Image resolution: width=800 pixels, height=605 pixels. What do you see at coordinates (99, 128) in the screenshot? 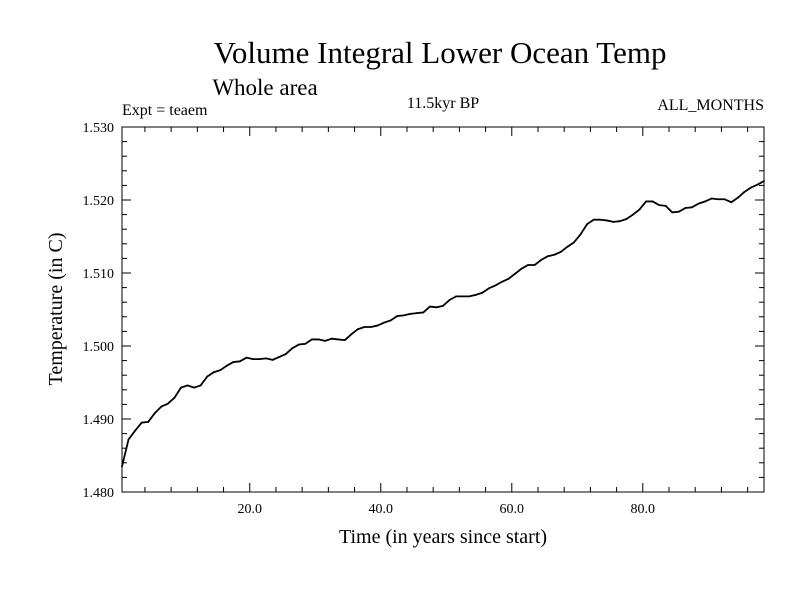
I see `y-tick-label: 1.530` at bounding box center [99, 128].